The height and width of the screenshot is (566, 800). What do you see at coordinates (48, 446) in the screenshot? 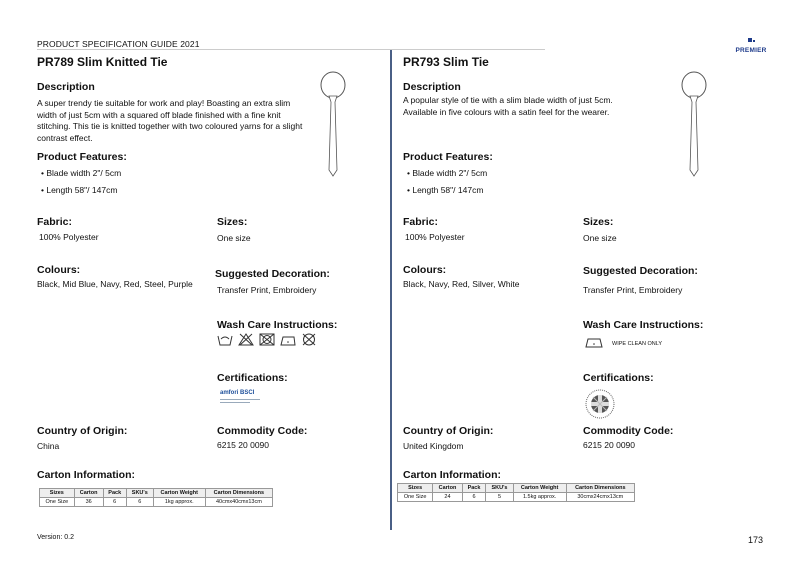
I see `origin-value: China` at bounding box center [48, 446].